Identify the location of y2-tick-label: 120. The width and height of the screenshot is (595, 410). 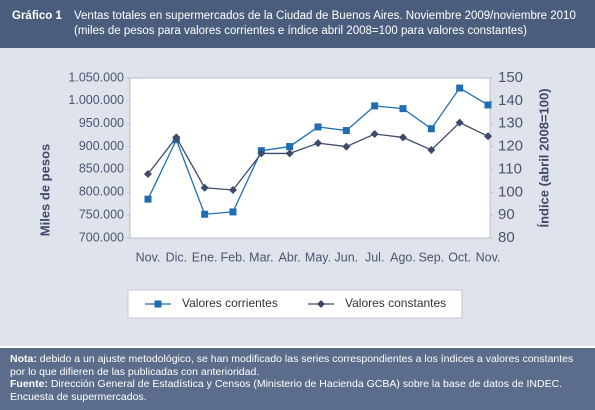
(510, 146).